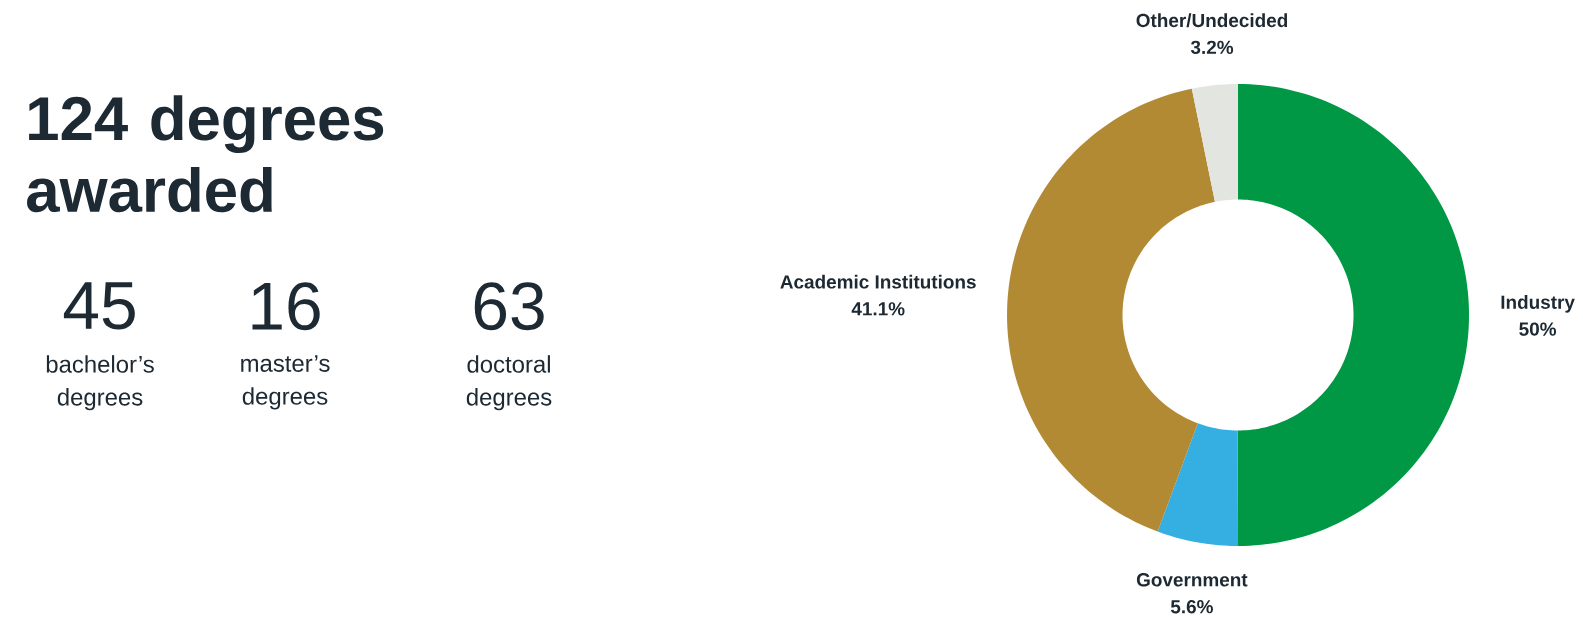  What do you see at coordinates (1212, 47) in the screenshot?
I see `data-label: 3.2%` at bounding box center [1212, 47].